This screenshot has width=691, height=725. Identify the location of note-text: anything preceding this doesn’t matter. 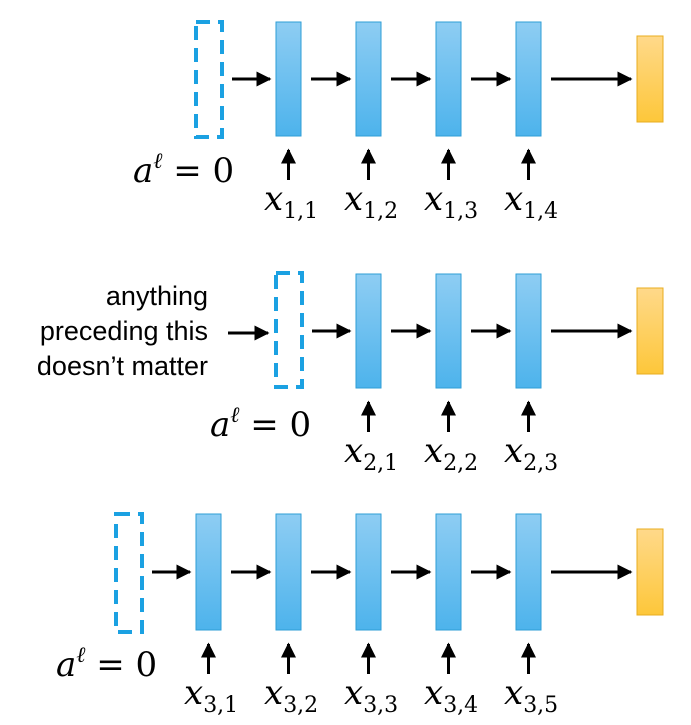
(122, 331).